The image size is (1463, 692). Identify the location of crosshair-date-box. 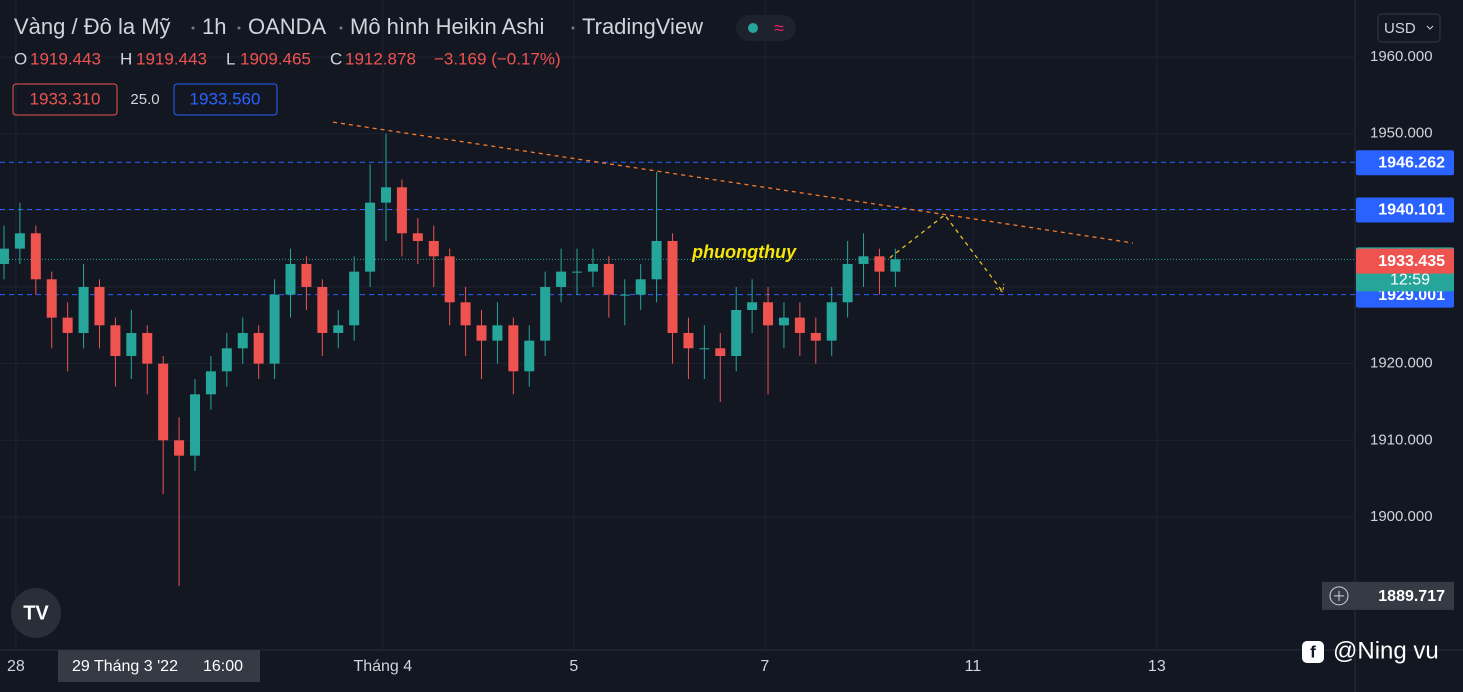
(159, 666).